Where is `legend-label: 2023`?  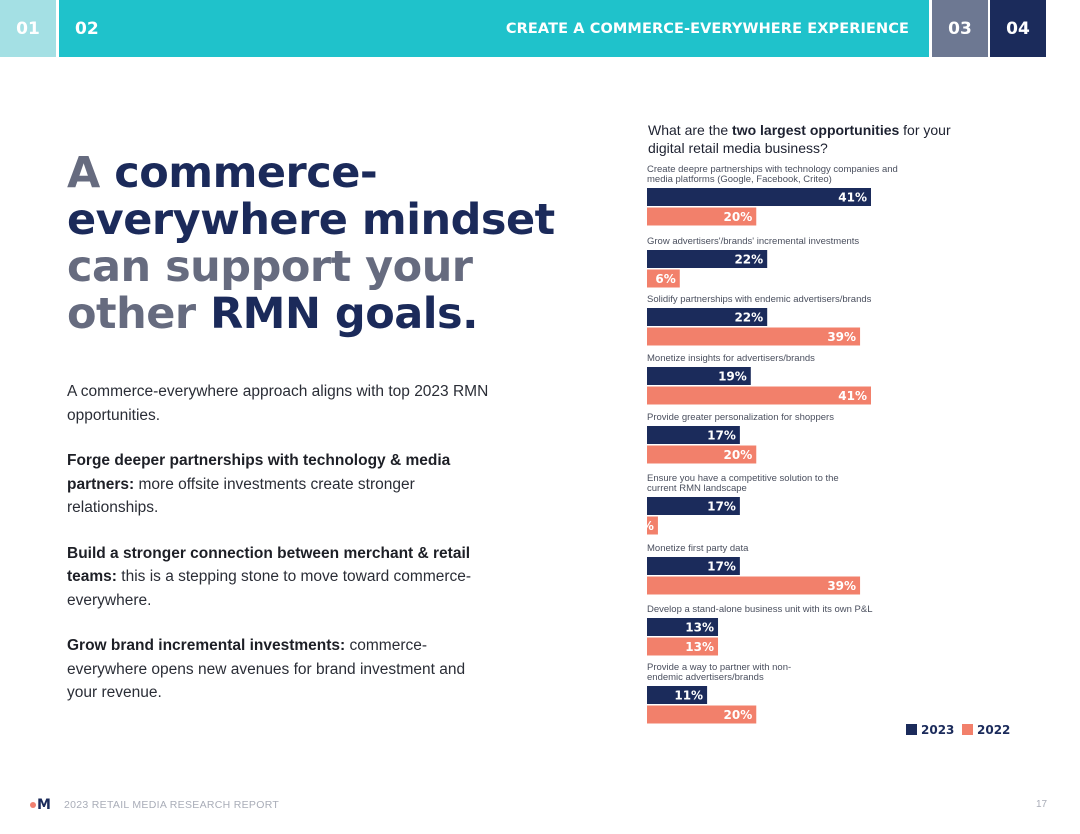 legend-label: 2023 is located at coordinates (937, 730).